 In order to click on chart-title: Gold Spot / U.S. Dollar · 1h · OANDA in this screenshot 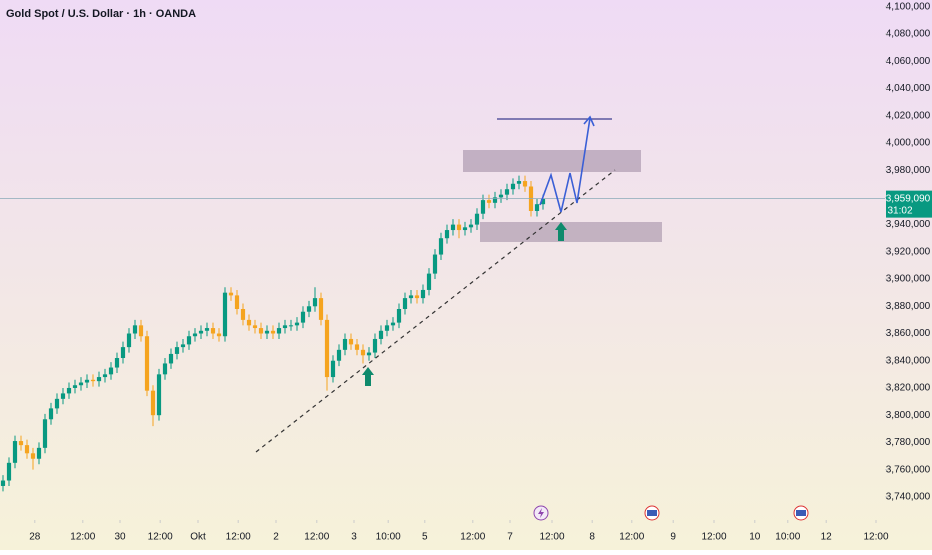, I will do `click(101, 14)`.